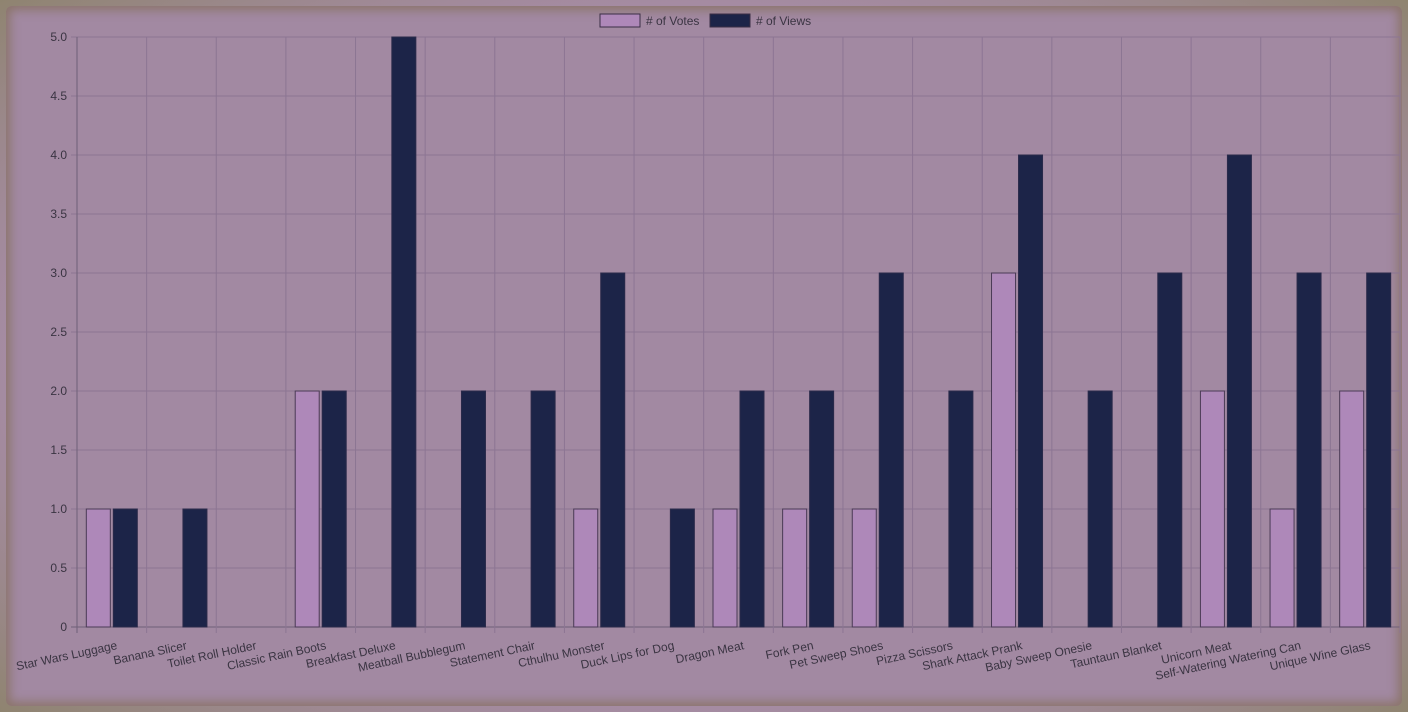 This screenshot has height=712, width=1408. I want to click on y-tick-label: 0, so click(63, 627).